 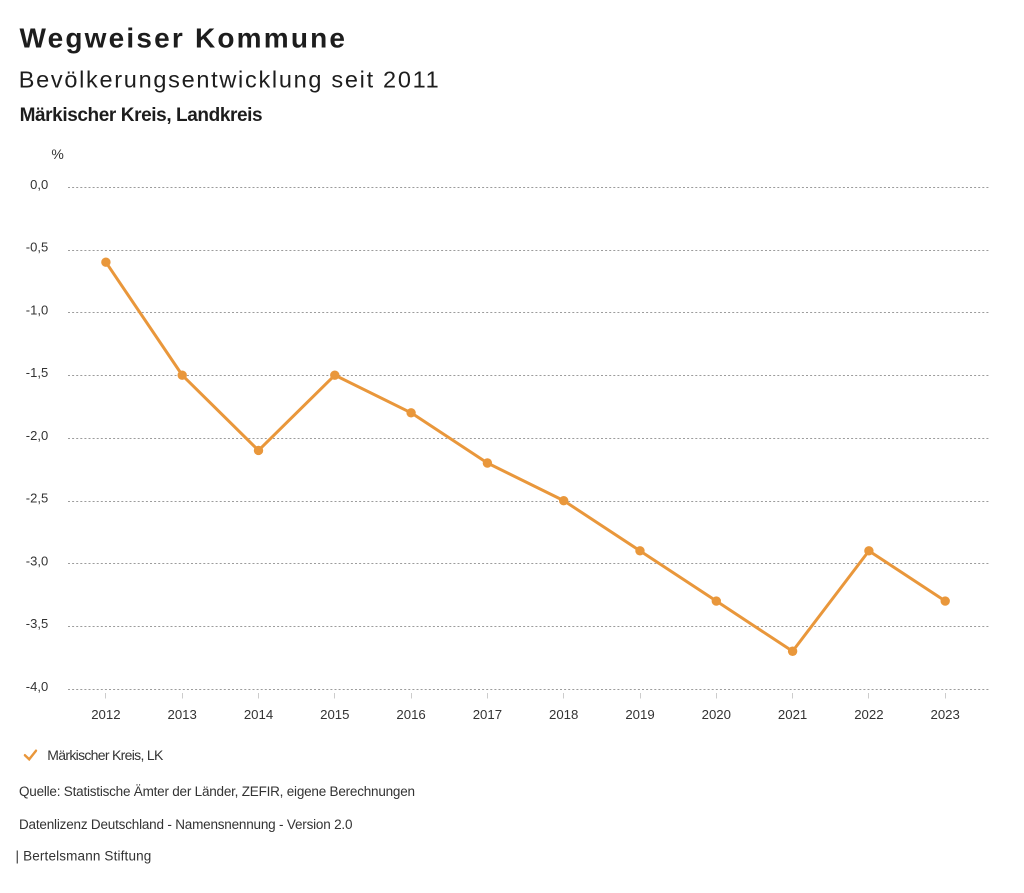 I want to click on svg-text: -1,5, so click(x=37, y=372).